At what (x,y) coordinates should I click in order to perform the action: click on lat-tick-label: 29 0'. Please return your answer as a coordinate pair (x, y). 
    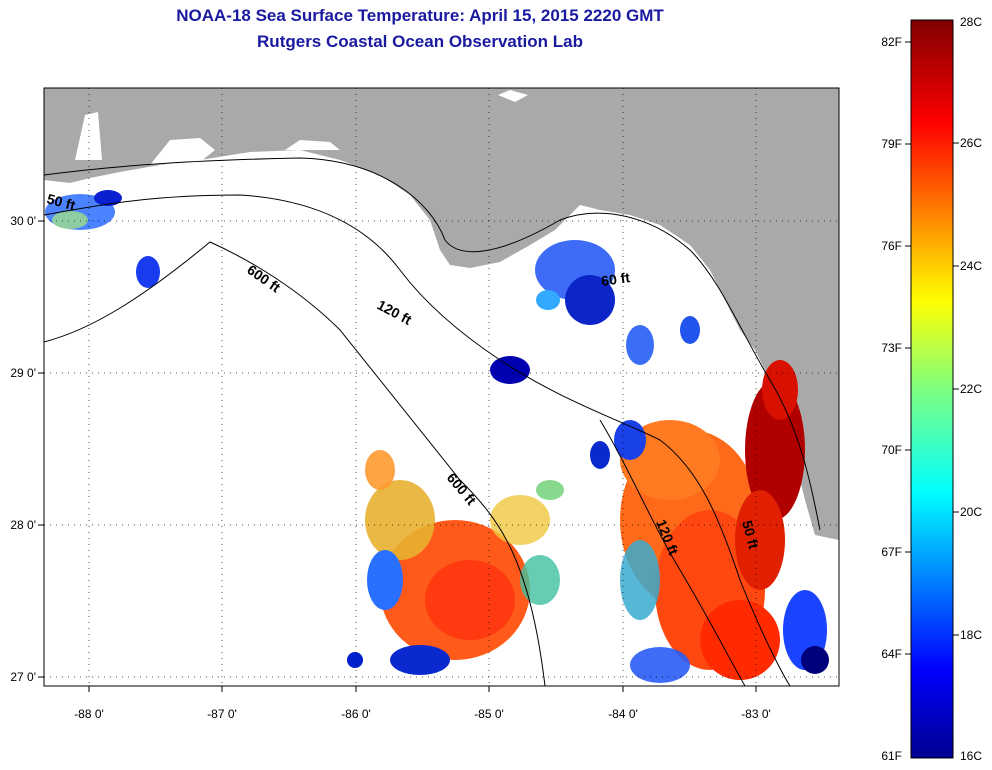
    Looking at the image, I should click on (23, 373).